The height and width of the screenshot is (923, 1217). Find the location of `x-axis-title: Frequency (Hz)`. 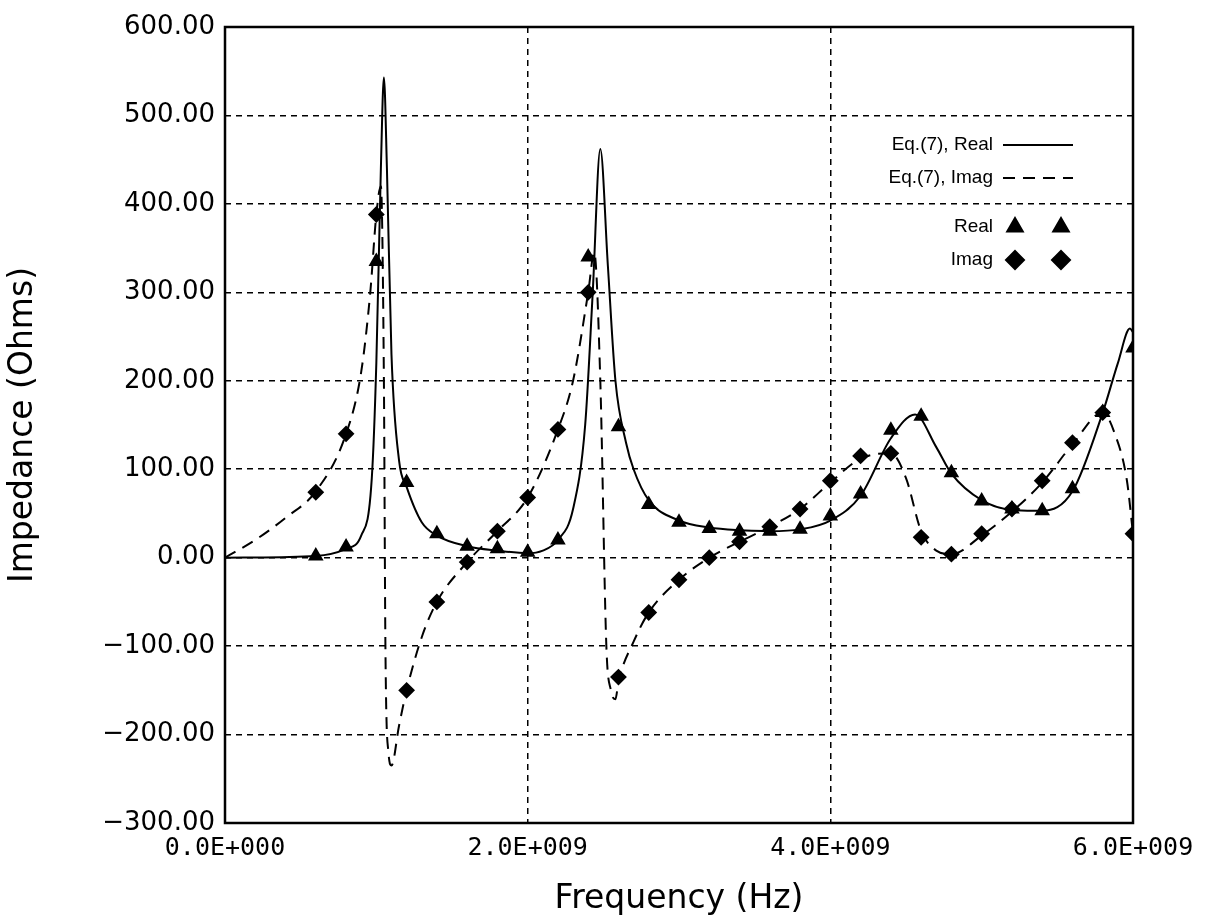

x-axis-title: Frequency (Hz) is located at coordinates (679, 896).